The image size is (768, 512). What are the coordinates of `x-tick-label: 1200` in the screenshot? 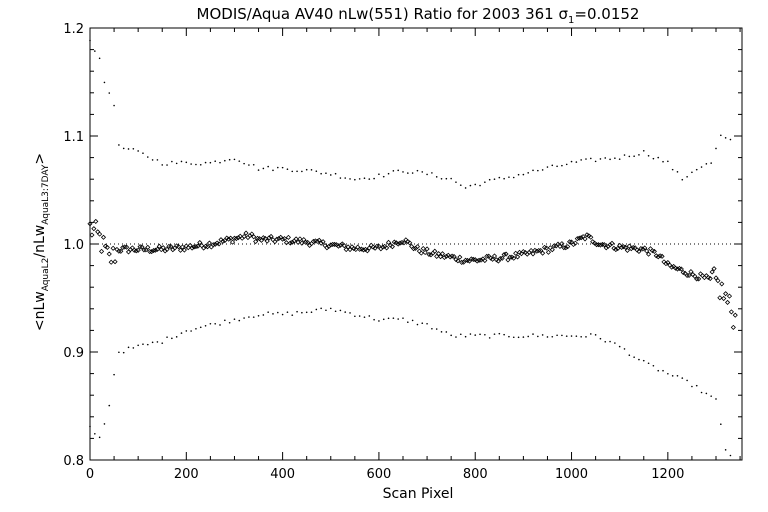 It's located at (667, 474).